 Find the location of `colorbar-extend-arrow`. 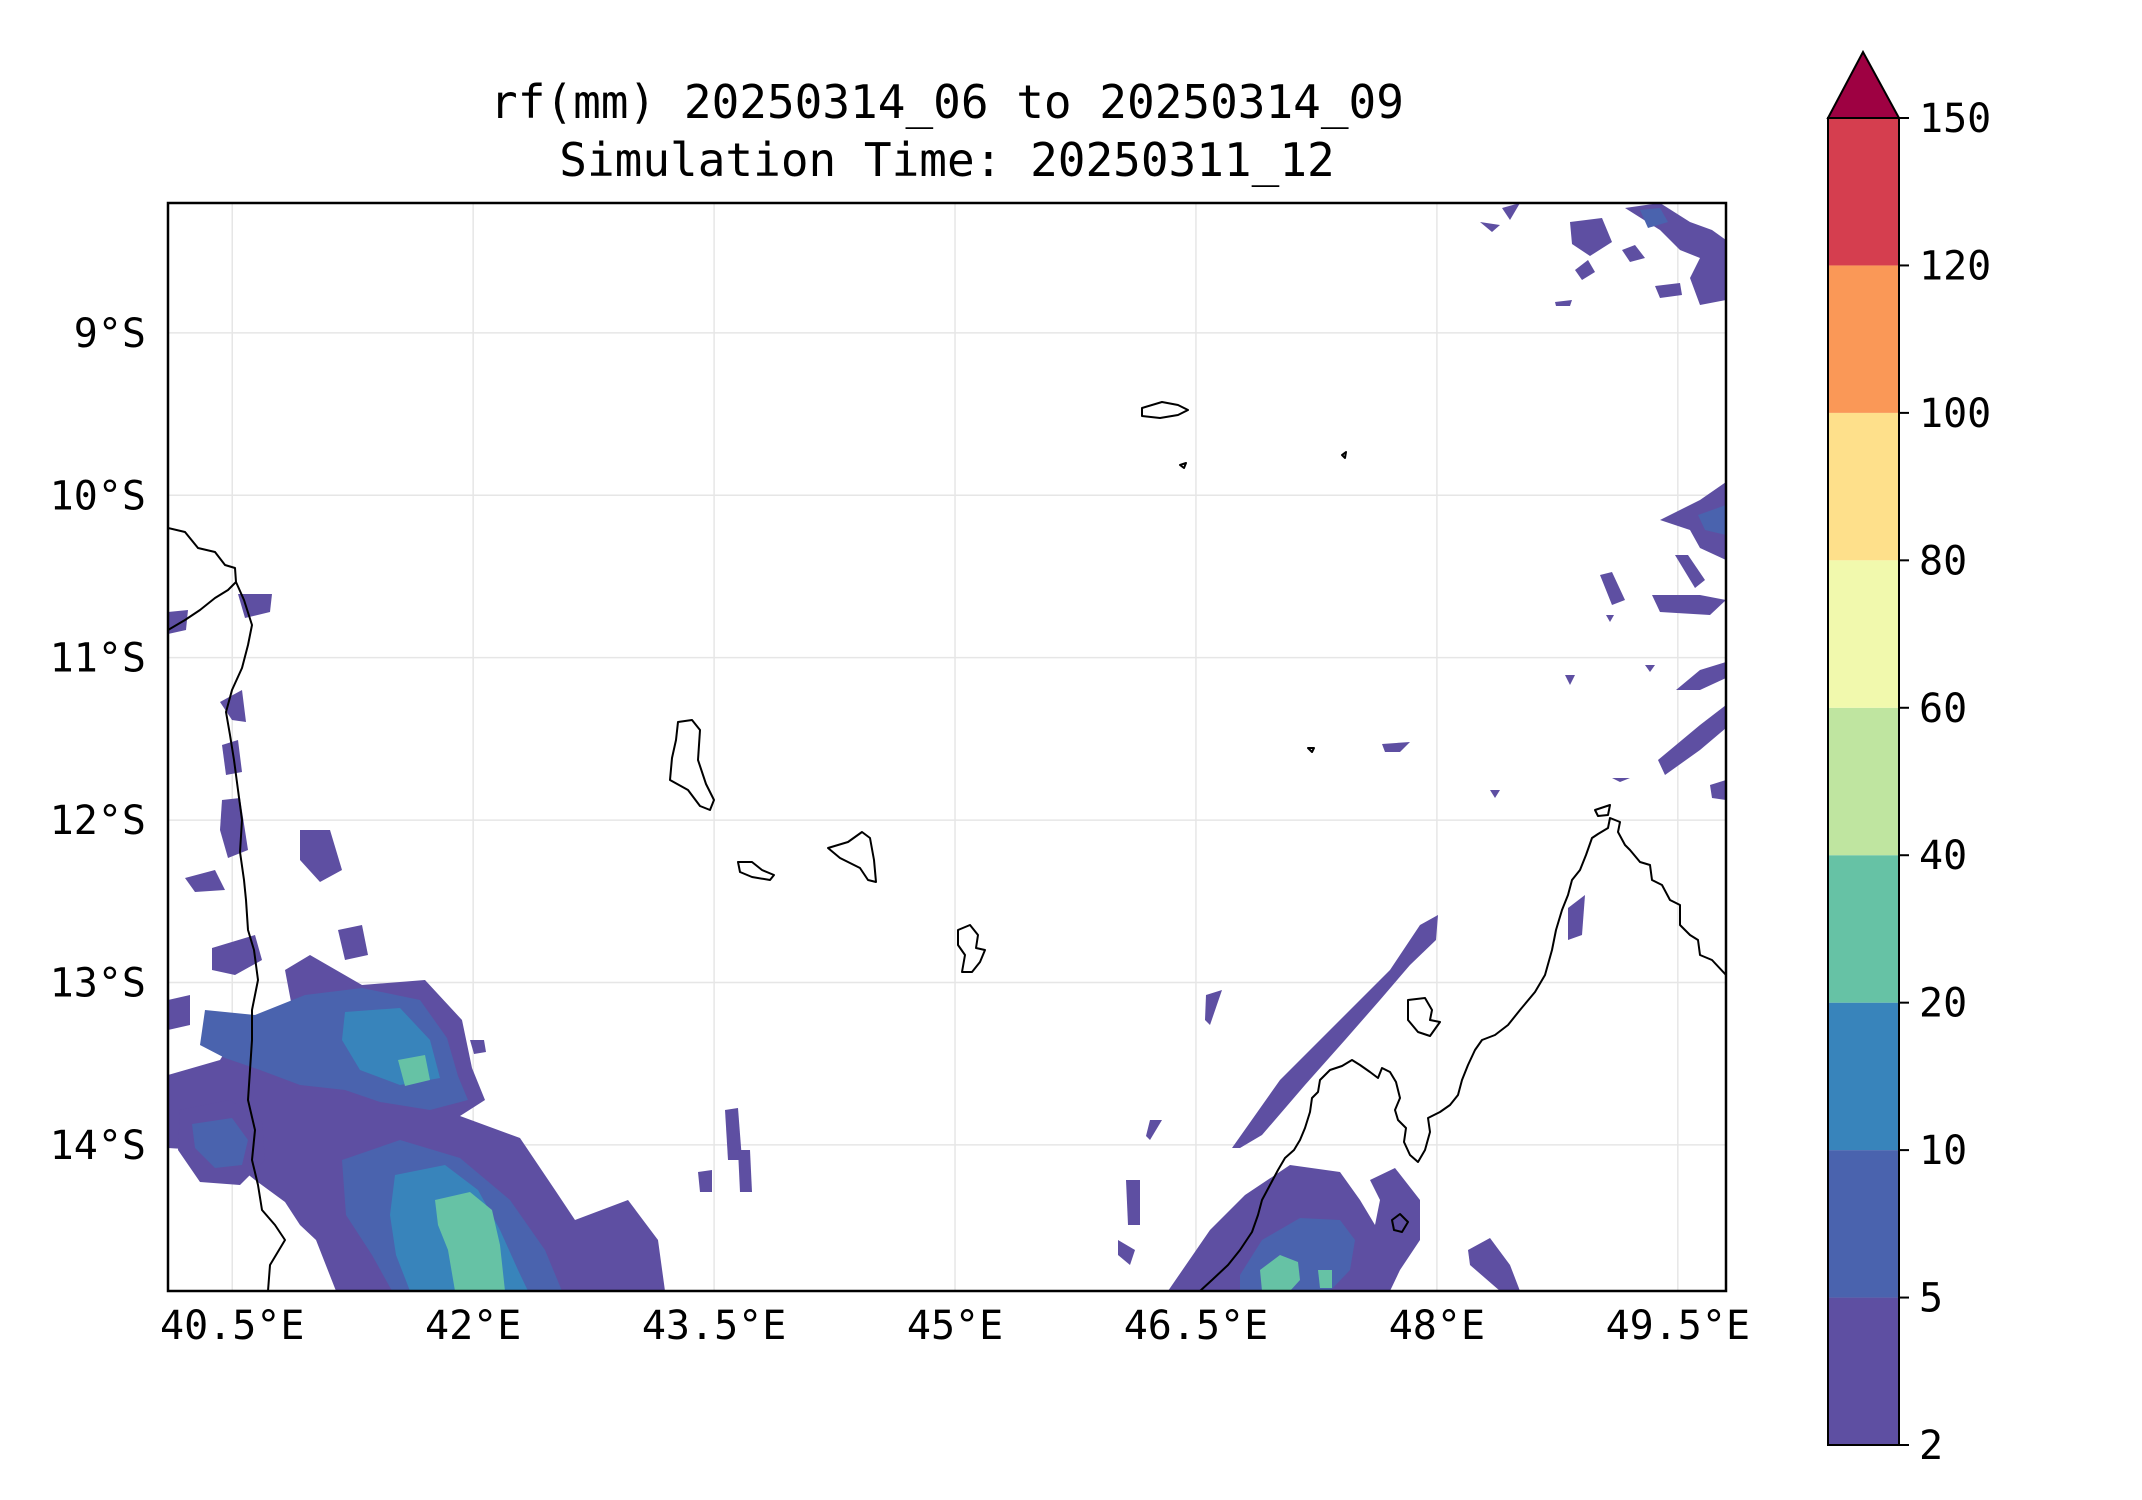

colorbar-extend-arrow is located at coordinates (1863, 84).